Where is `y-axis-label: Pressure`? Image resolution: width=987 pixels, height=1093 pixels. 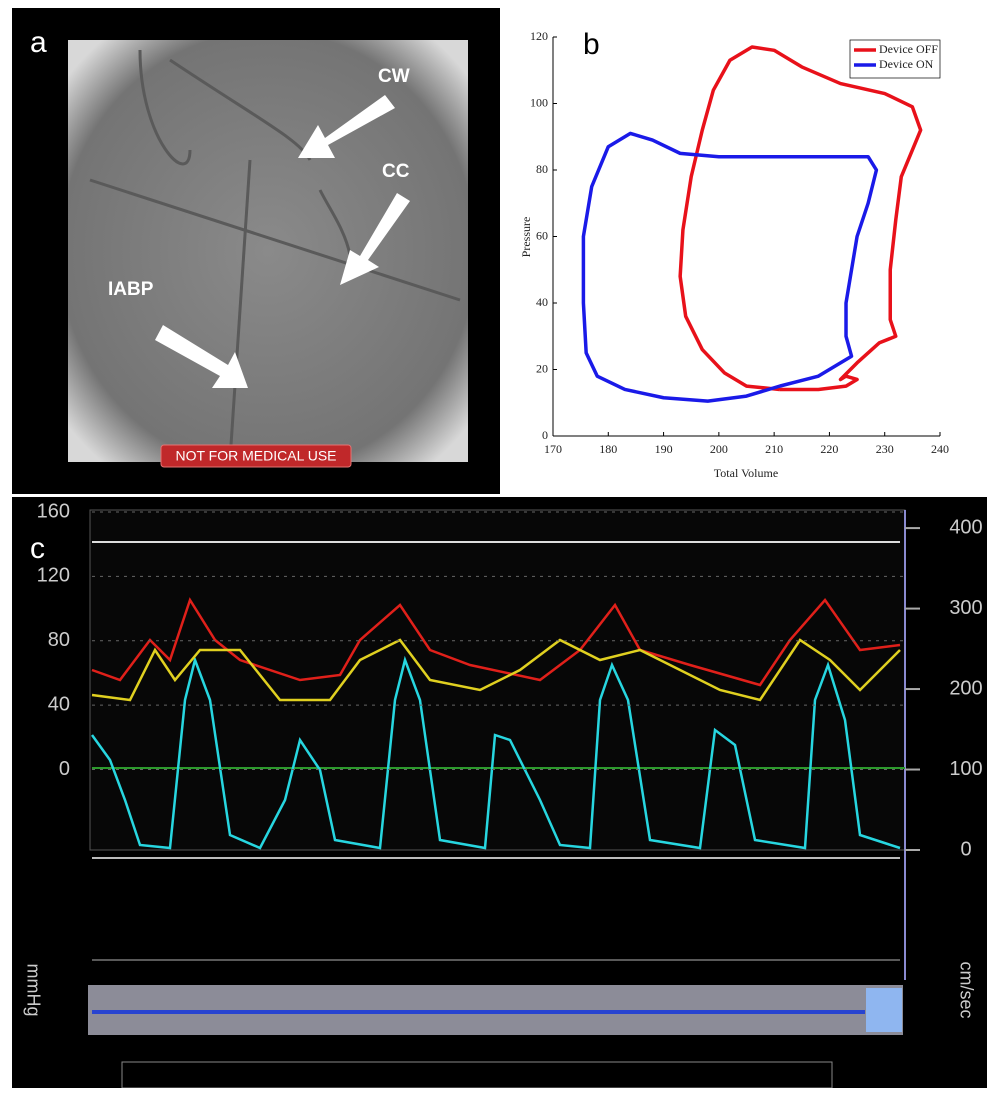 y-axis-label: Pressure is located at coordinates (526, 237).